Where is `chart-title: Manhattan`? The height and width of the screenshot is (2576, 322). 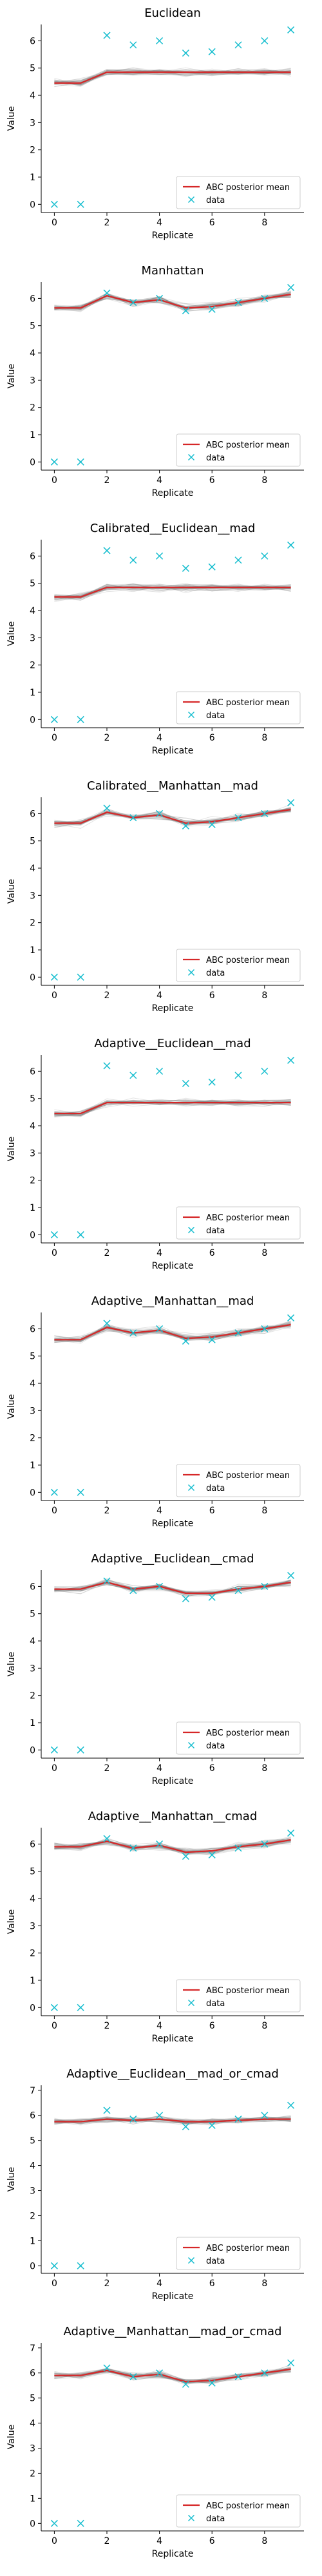
chart-title: Manhattan is located at coordinates (173, 271).